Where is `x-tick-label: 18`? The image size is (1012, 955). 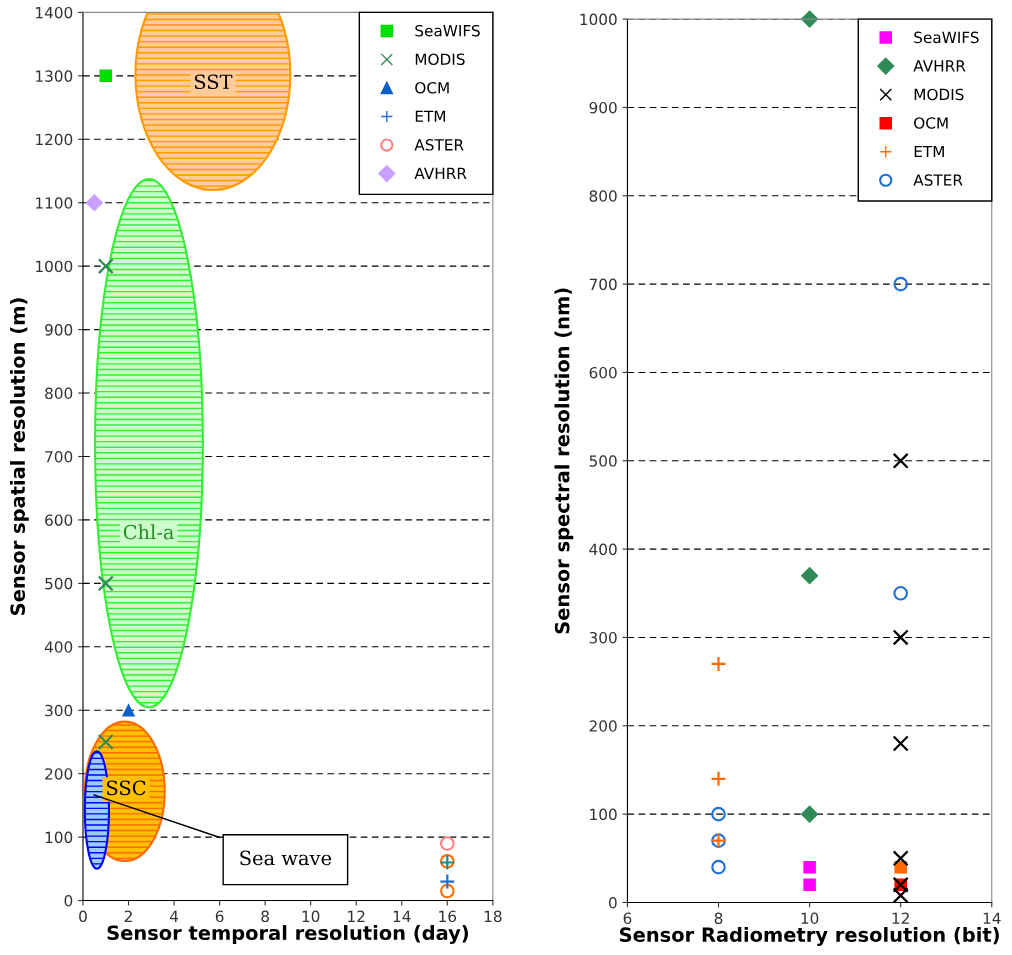 x-tick-label: 18 is located at coordinates (493, 916).